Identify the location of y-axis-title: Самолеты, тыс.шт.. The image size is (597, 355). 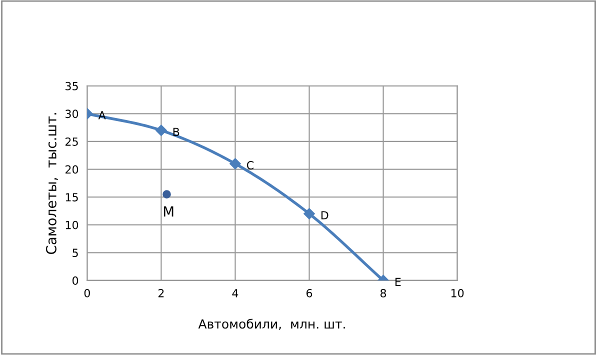
(52, 183).